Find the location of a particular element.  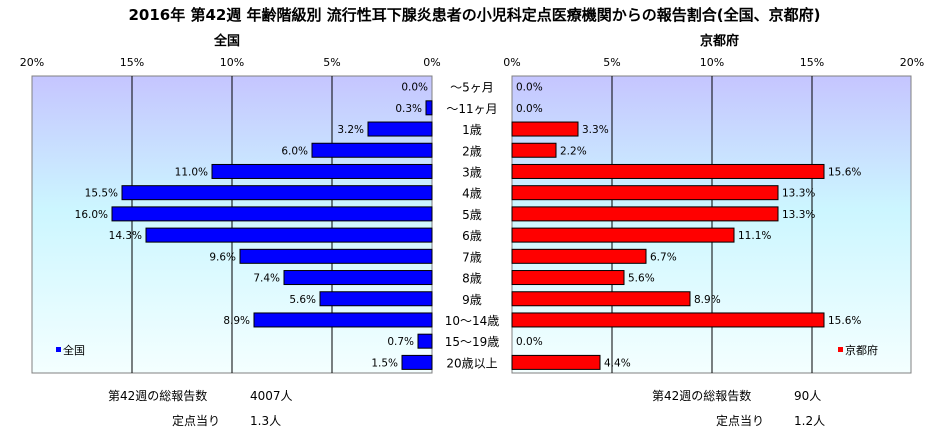

left-x-tick-label: 20% is located at coordinates (32, 62).